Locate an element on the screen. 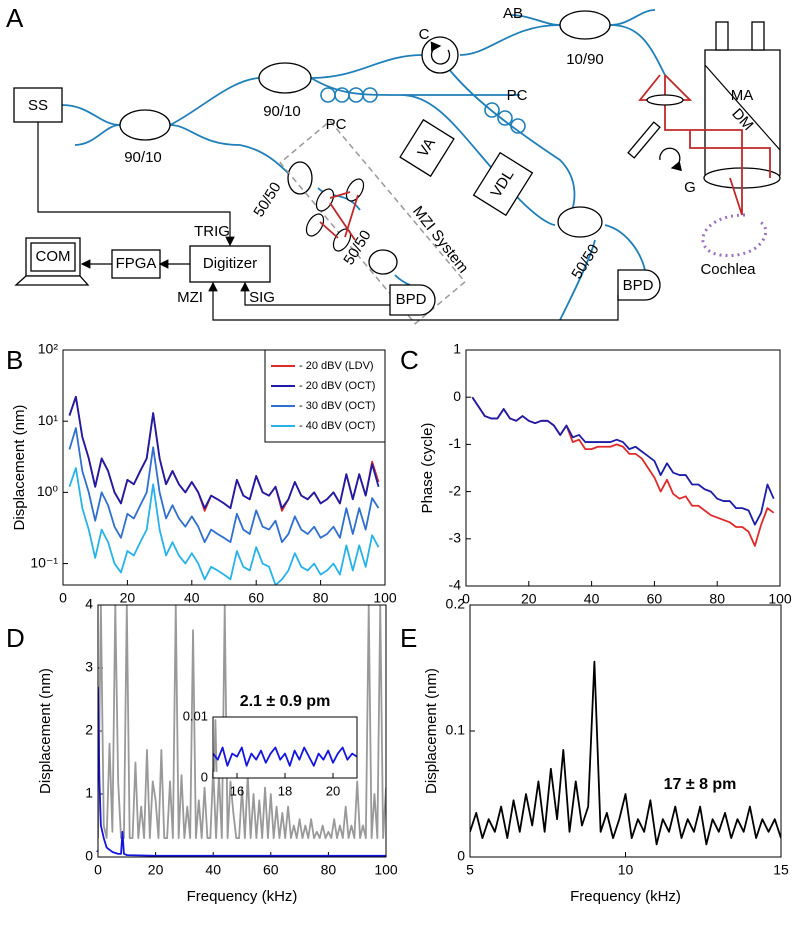  y-tick-label: 10² is located at coordinates (48, 349).